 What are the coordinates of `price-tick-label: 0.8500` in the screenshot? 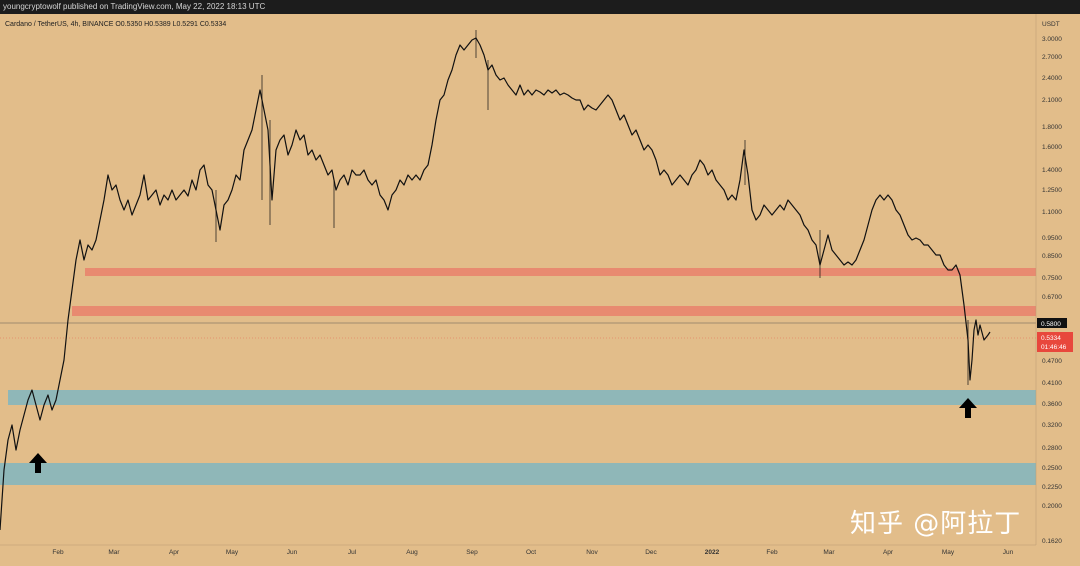 It's located at (1052, 256).